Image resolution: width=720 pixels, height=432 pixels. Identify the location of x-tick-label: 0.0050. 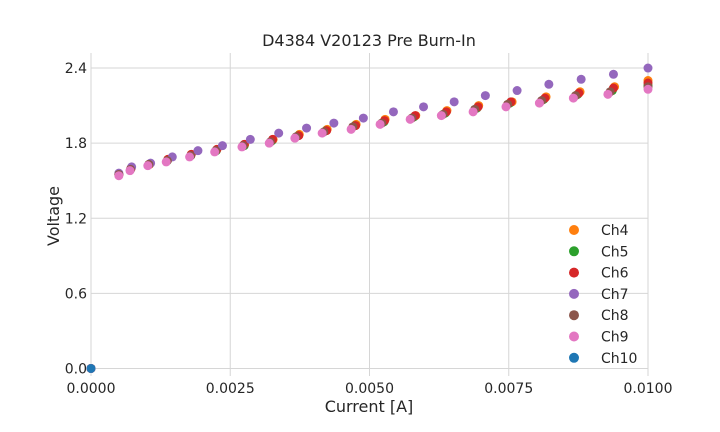
(369, 389).